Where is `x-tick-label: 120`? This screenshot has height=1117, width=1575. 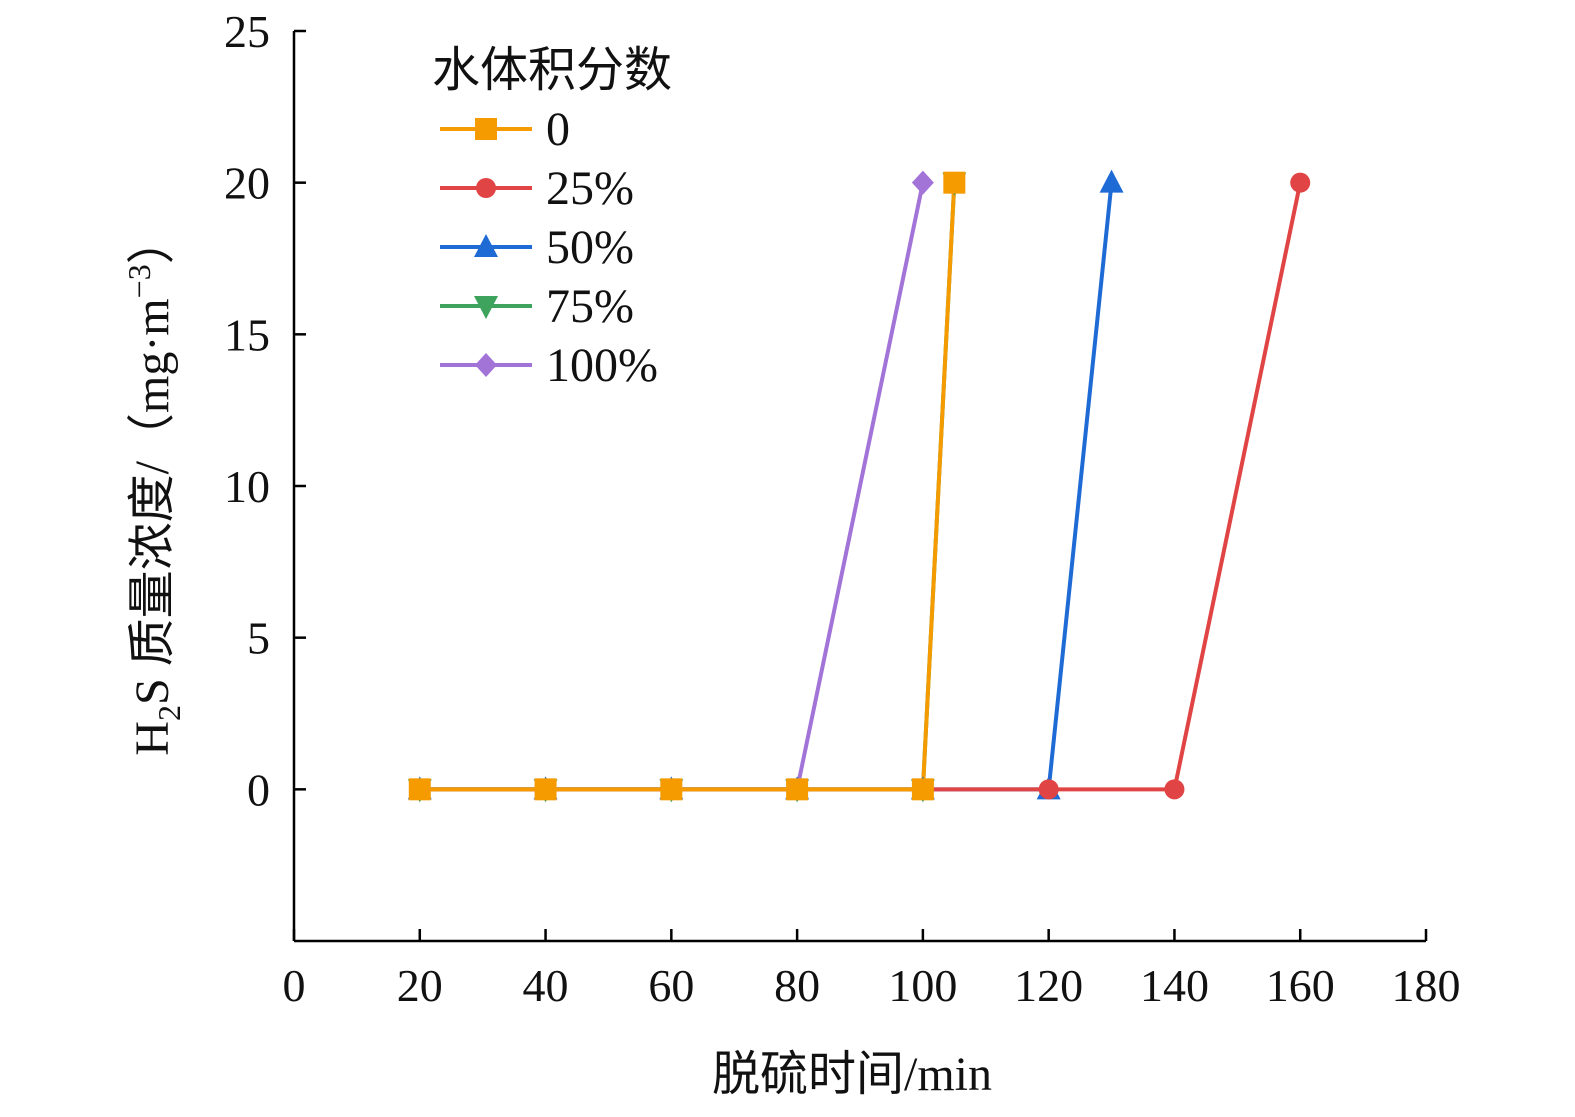
x-tick-label: 120 is located at coordinates (1048, 985).